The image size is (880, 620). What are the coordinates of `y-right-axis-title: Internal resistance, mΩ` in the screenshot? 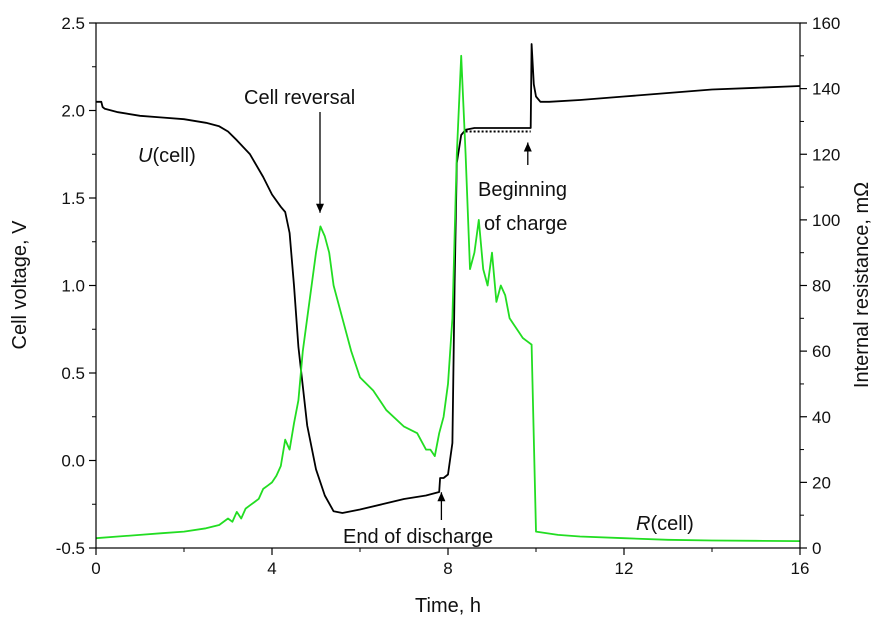 It's located at (862, 285).